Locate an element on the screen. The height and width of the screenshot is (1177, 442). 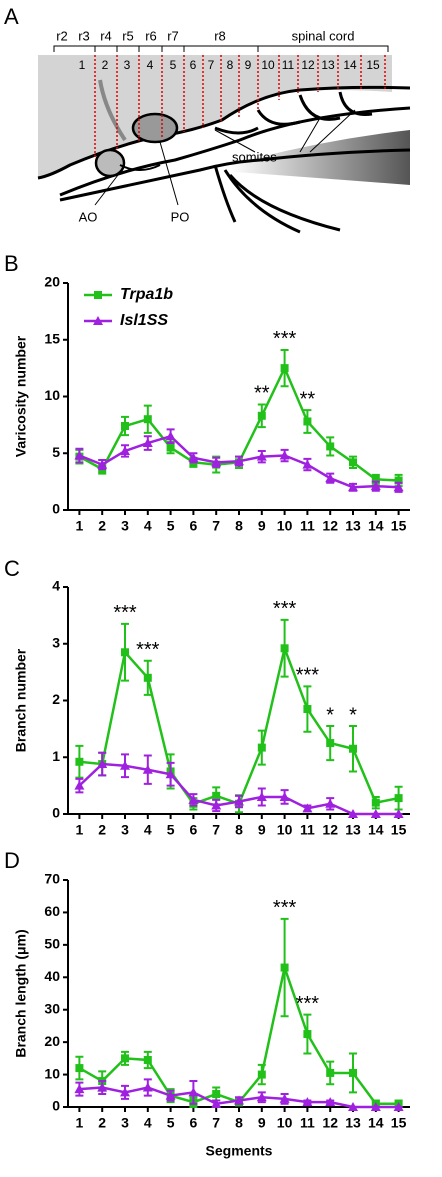
rhombomere-label: r8 is located at coordinates (220, 35).